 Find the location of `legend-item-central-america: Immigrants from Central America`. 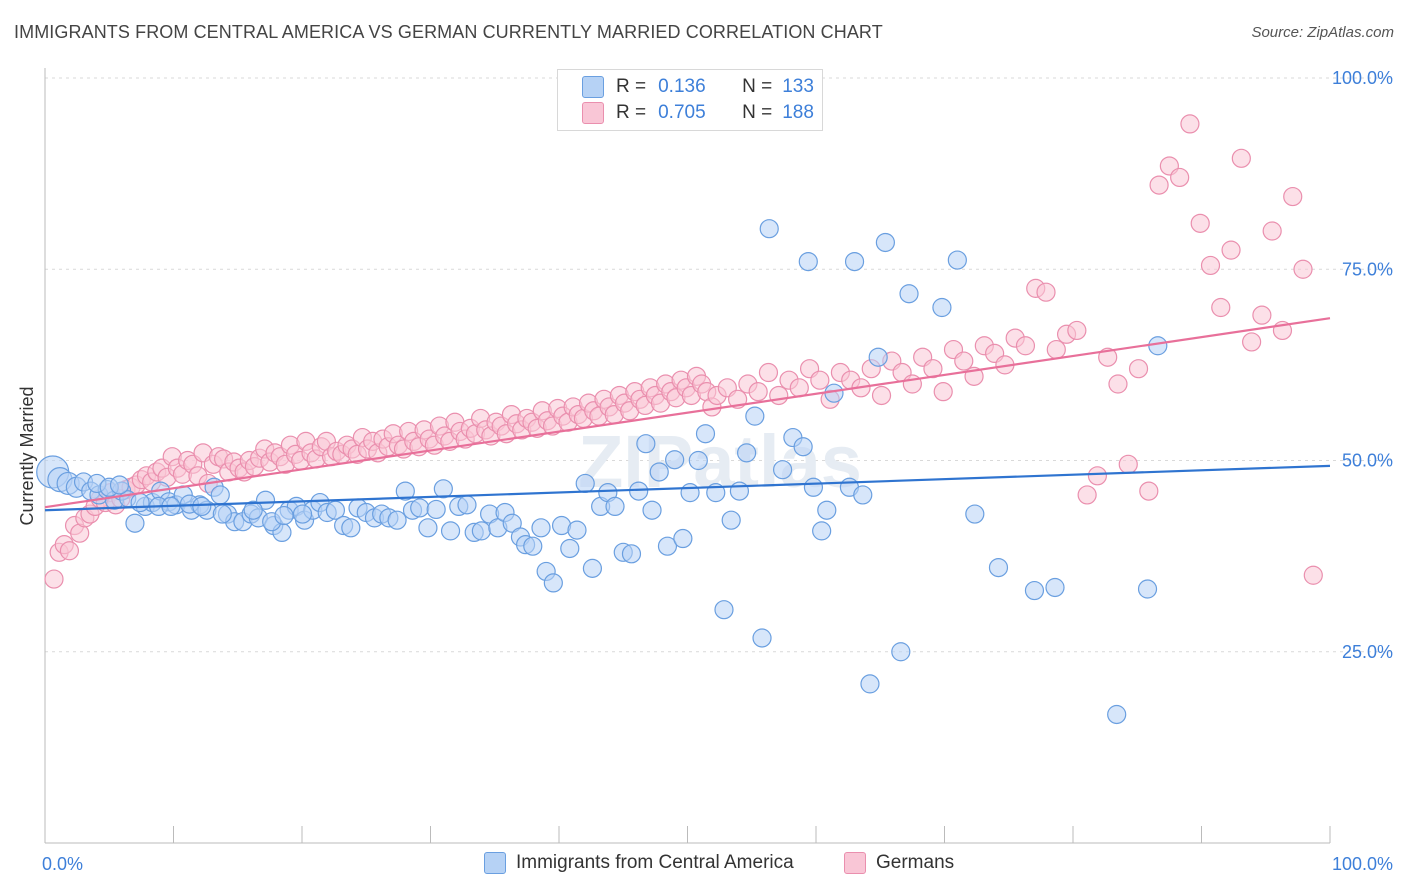

legend-item-central-america: Immigrants from Central America is located at coordinates (639, 863).